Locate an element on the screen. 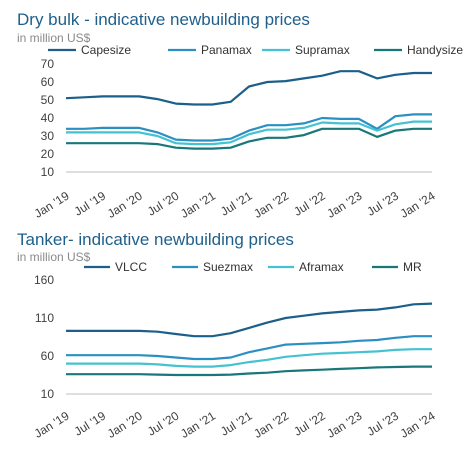 The image size is (468, 455). legend-label: Capesize is located at coordinates (106, 50).